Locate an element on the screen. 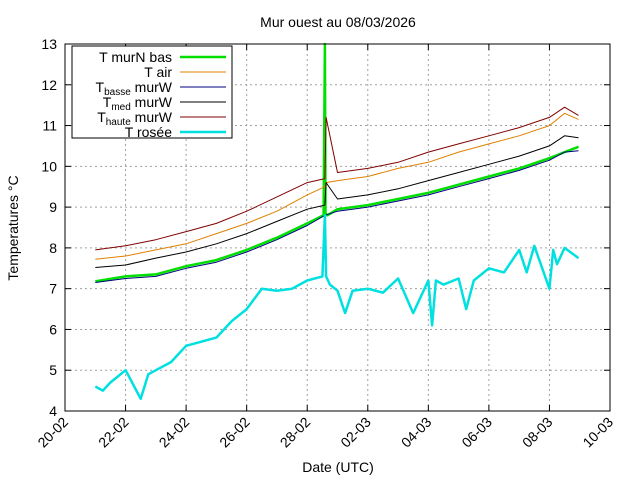 The image size is (640, 480). y-tick-label: 9 is located at coordinates (53, 207).